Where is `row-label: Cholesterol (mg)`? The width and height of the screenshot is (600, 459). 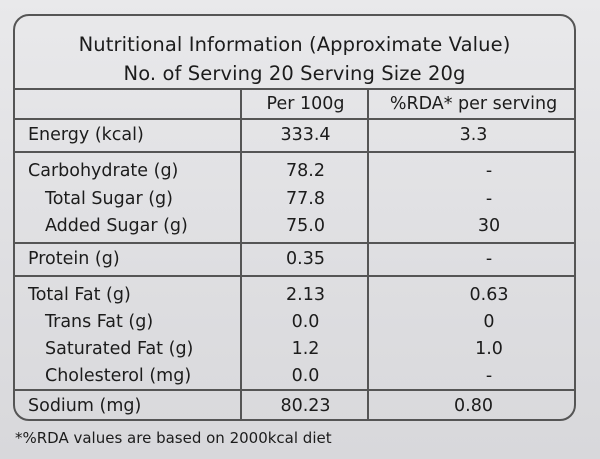
row-label: Cholesterol (mg) is located at coordinates (118, 376).